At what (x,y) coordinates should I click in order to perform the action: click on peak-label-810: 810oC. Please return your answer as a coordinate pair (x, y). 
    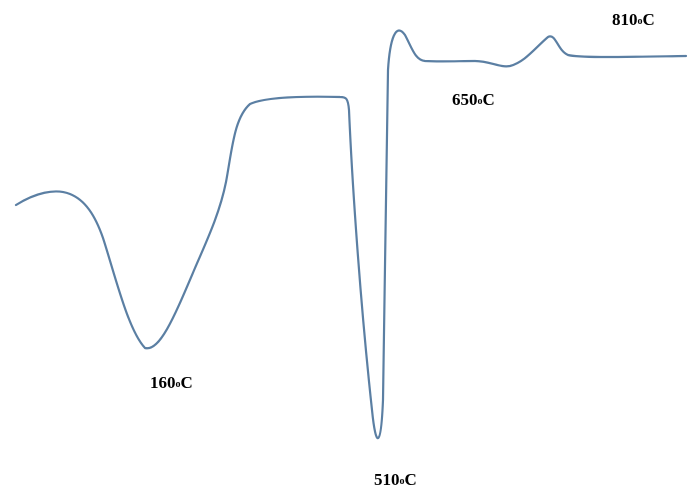
    Looking at the image, I should click on (633, 19).